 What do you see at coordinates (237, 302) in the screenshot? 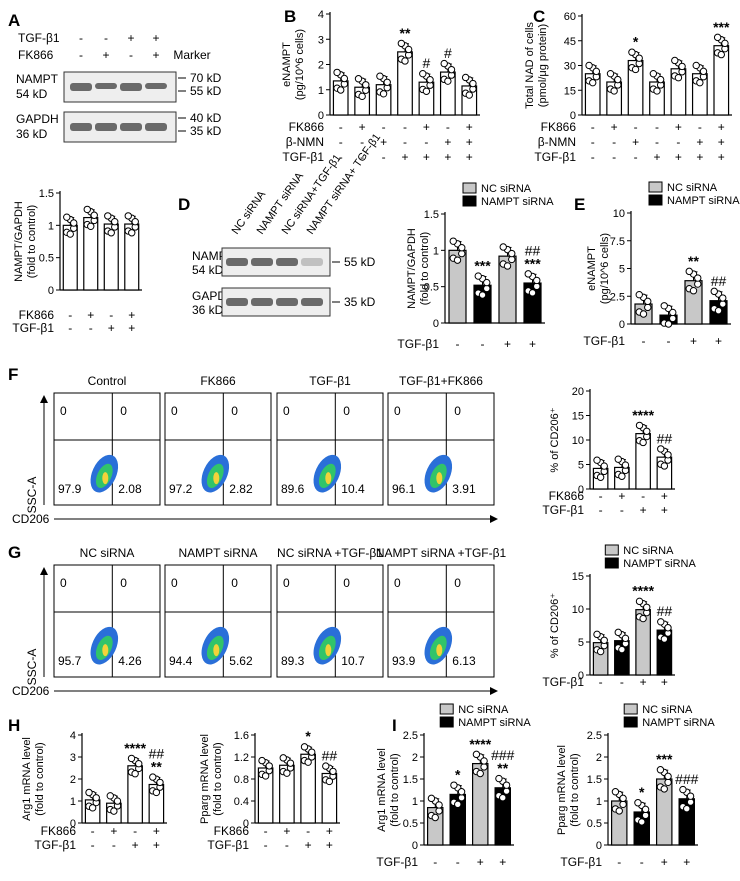
I see `blot-d-band` at bounding box center [237, 302].